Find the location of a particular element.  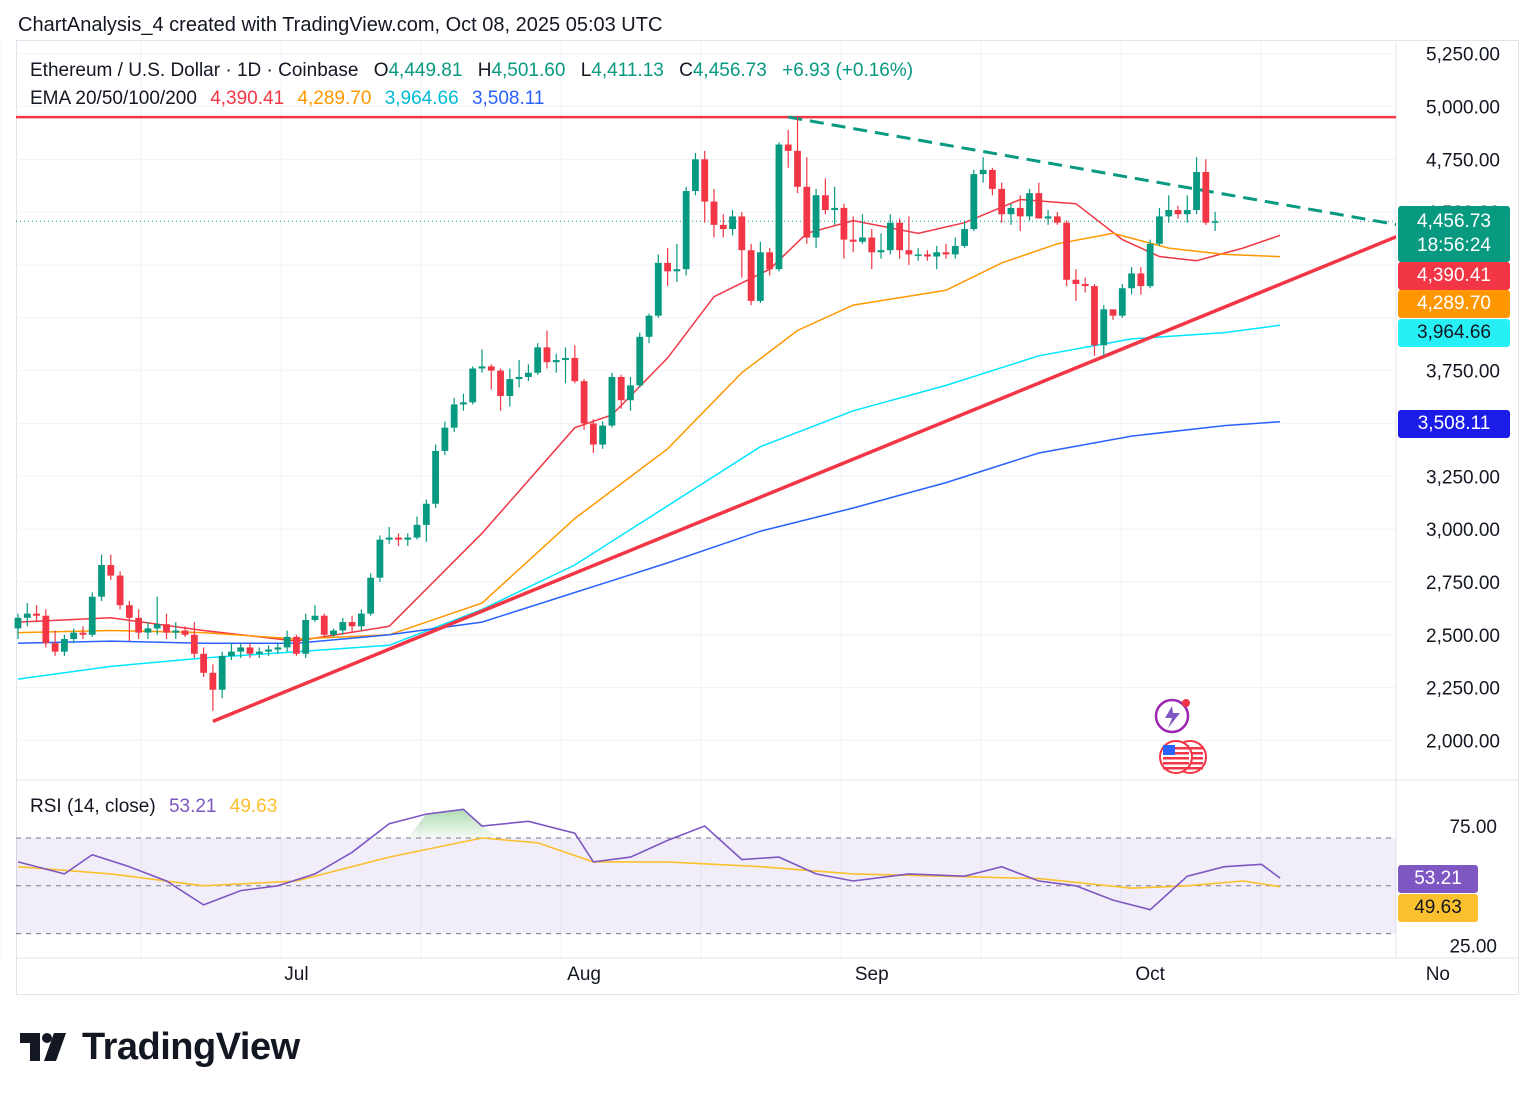

high-label: H is located at coordinates (484, 70).